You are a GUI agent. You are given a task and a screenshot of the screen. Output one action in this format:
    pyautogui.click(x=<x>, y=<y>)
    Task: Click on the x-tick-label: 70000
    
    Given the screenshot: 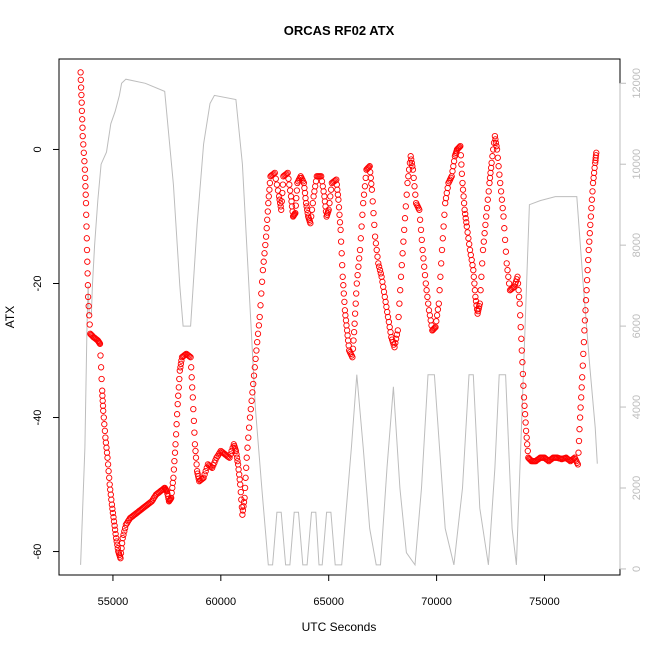 What is the action you would take?
    pyautogui.click(x=436, y=602)
    